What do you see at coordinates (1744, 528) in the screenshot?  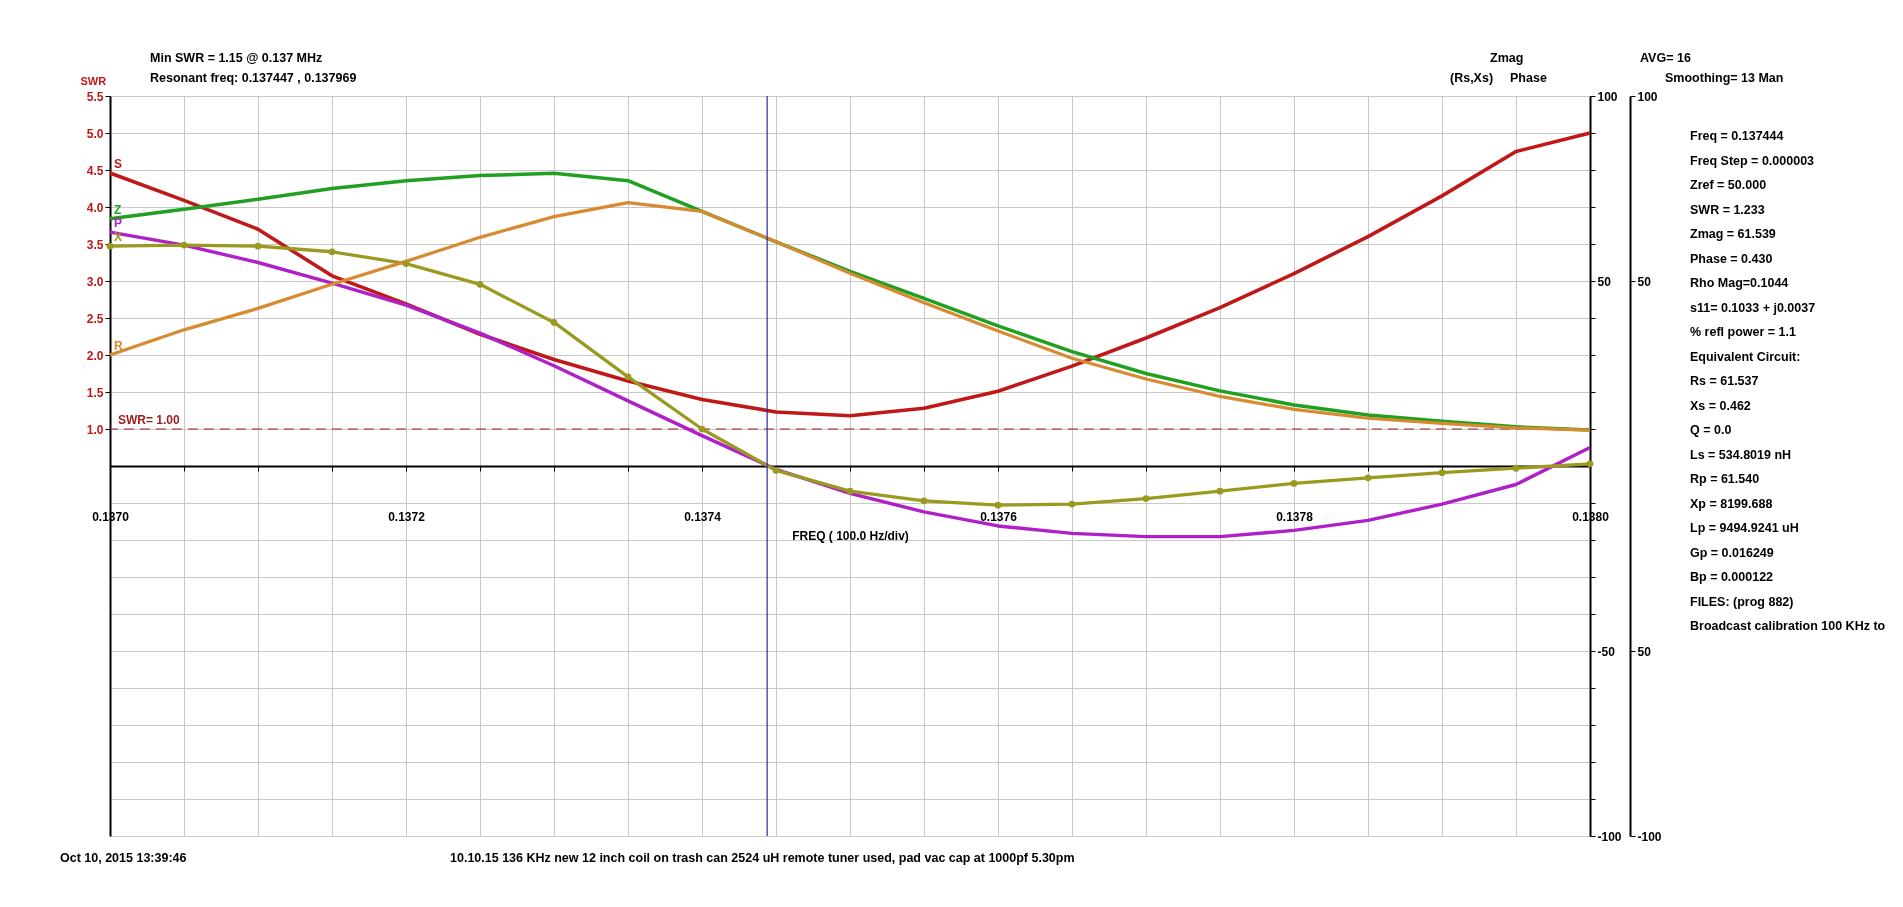 I see `text: Lp = 9494.9241 uH` at bounding box center [1744, 528].